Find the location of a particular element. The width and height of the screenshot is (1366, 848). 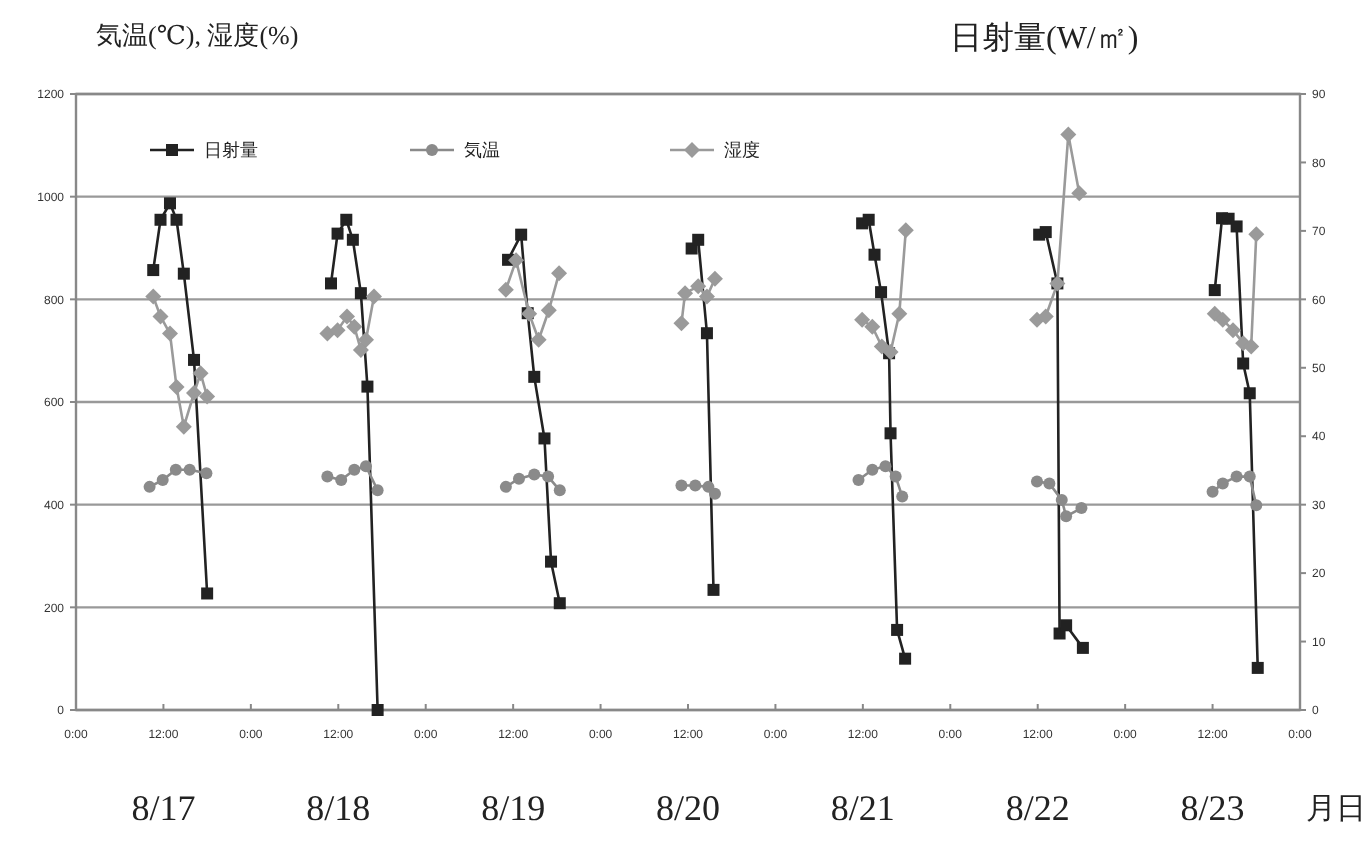

x2-tick-label: 8/18 is located at coordinates (338, 808).